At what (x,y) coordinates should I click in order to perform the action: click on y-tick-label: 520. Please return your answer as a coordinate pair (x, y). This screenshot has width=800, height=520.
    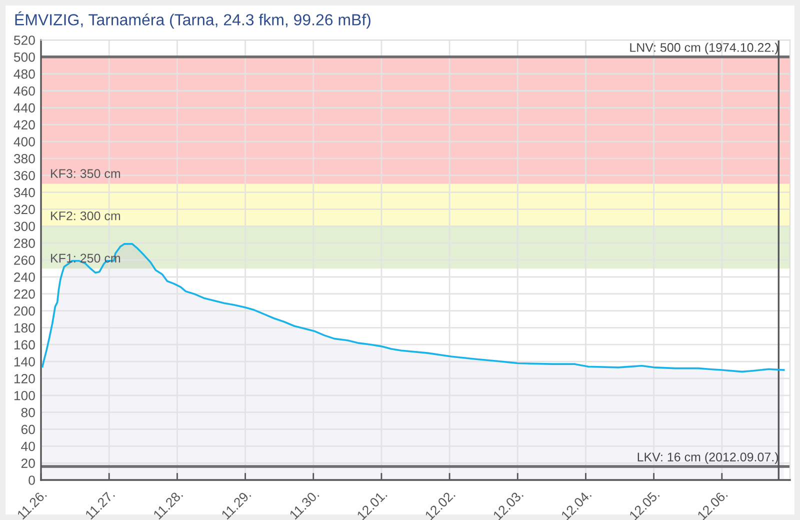
    Looking at the image, I should click on (24, 40).